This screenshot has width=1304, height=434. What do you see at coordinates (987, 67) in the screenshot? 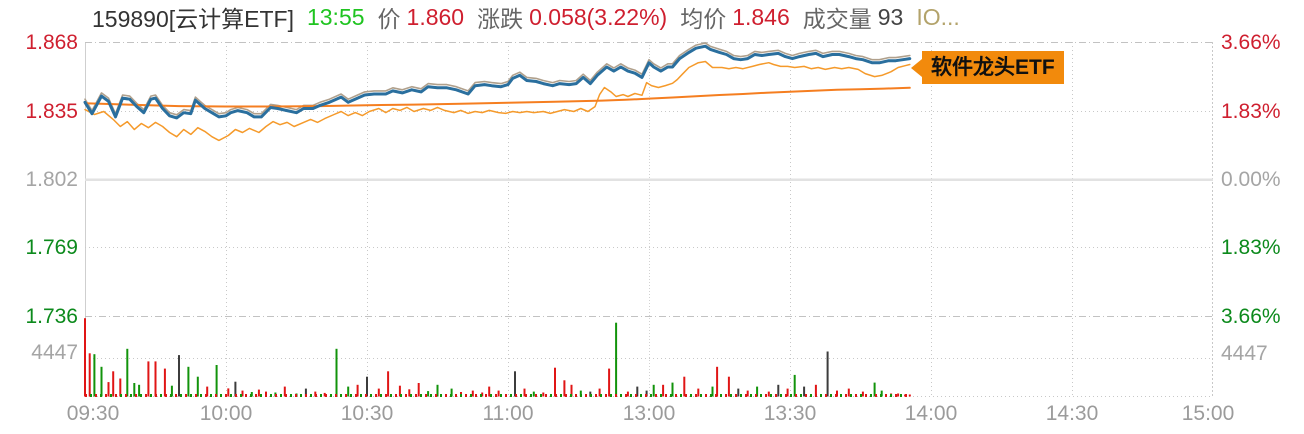
I see `overlay-tag: 软件龙头ETF` at bounding box center [987, 67].